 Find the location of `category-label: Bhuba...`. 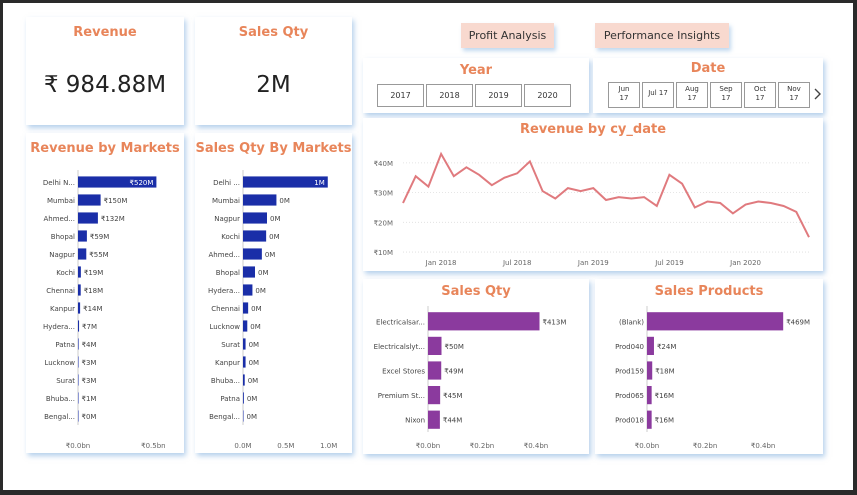

category-label: Bhuba... is located at coordinates (225, 381).